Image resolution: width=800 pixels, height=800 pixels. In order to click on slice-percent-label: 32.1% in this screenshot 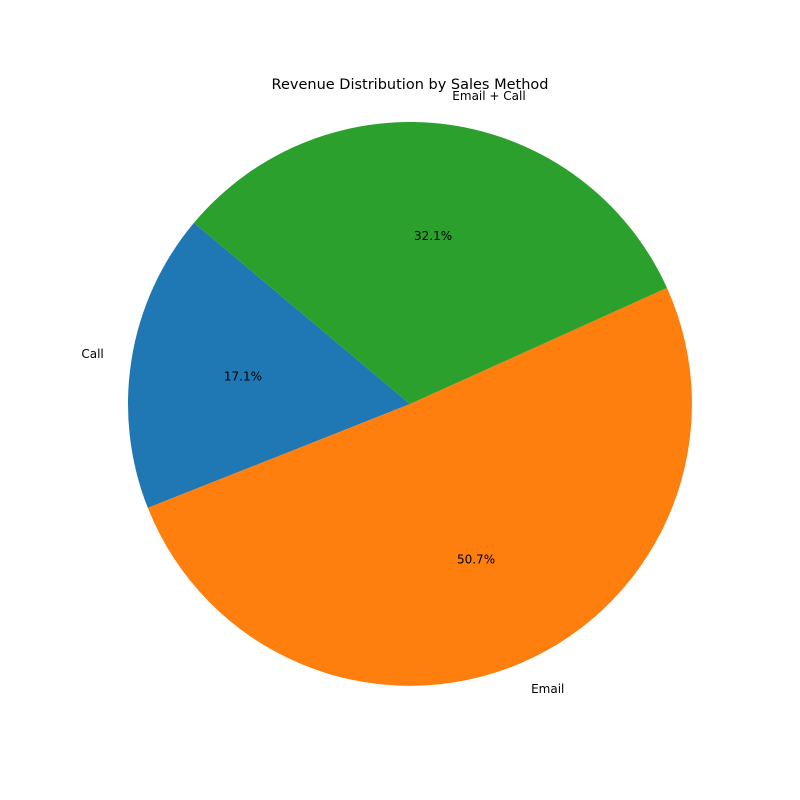, I will do `click(433, 236)`.